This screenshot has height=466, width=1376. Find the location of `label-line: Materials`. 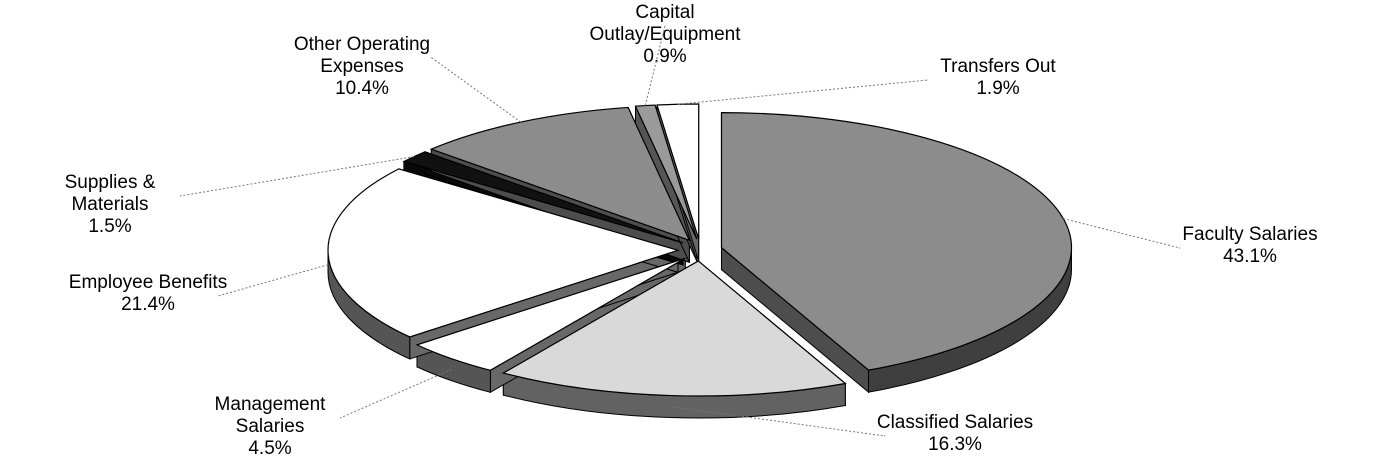

label-line: Materials is located at coordinates (109, 204).